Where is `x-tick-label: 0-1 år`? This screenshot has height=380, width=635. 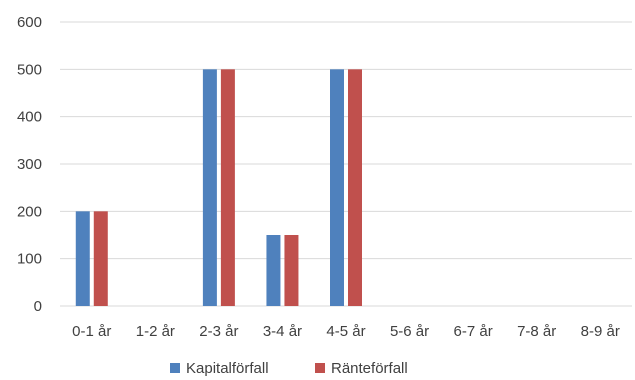 x-tick-label: 0-1 år is located at coordinates (91, 331).